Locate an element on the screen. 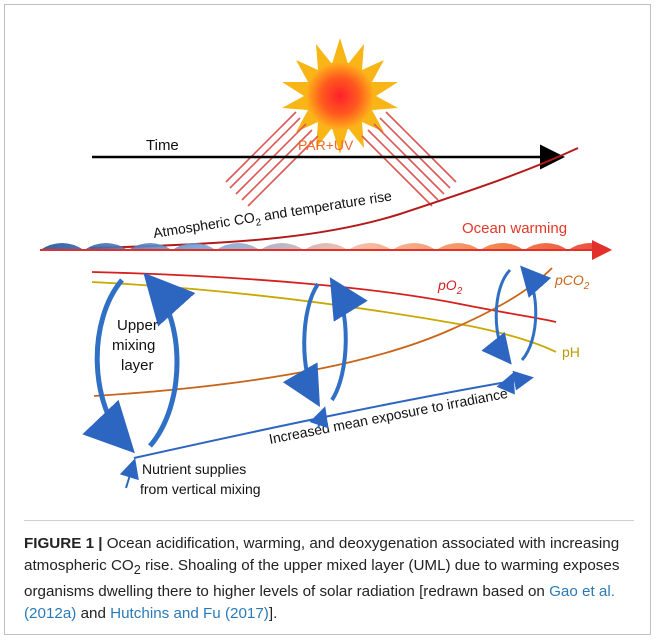  irradiance-arrow is located at coordinates (333, 414).